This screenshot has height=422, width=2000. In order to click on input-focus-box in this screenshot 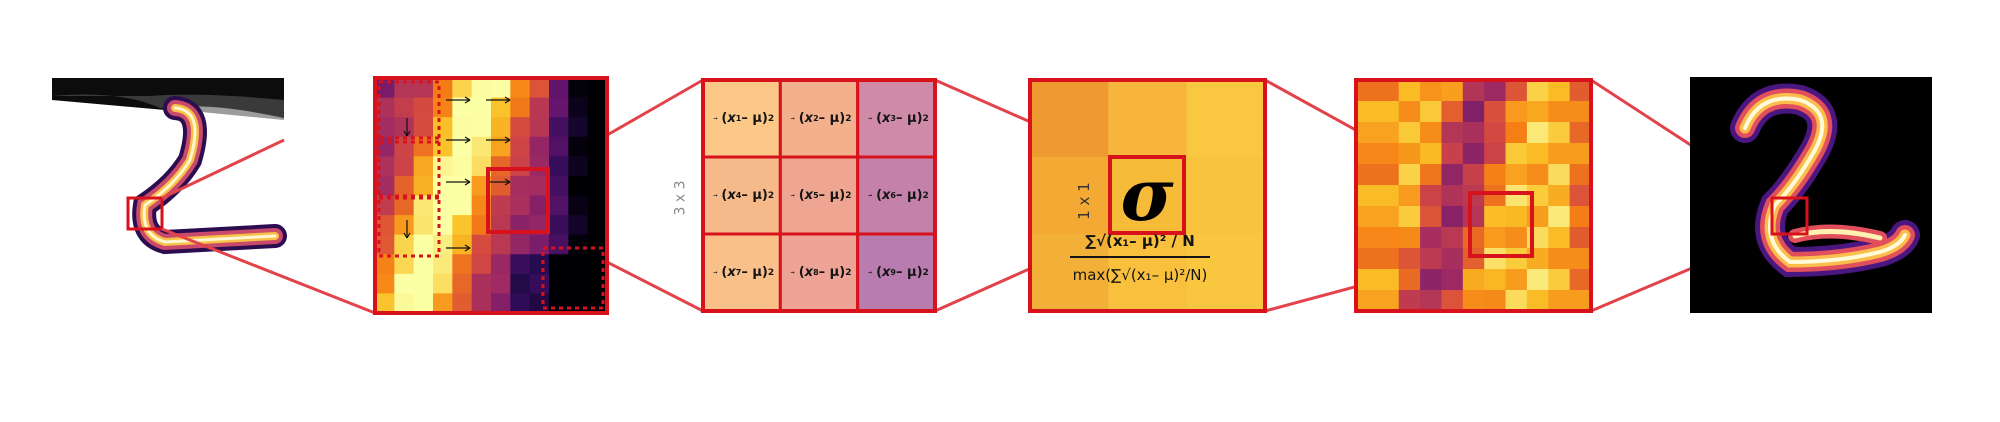, I will do `click(145, 213)`.